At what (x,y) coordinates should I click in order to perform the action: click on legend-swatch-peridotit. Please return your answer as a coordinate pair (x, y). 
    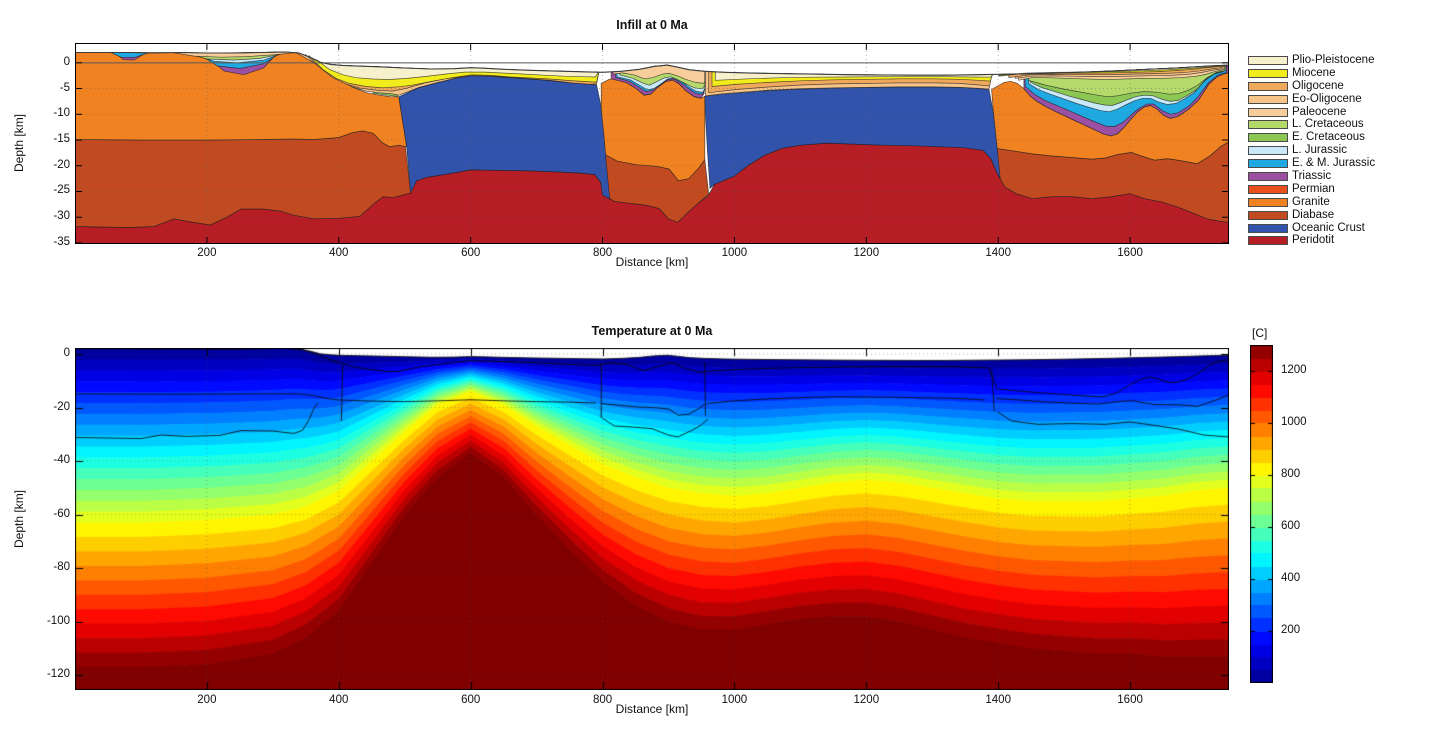
    Looking at the image, I should click on (1268, 241).